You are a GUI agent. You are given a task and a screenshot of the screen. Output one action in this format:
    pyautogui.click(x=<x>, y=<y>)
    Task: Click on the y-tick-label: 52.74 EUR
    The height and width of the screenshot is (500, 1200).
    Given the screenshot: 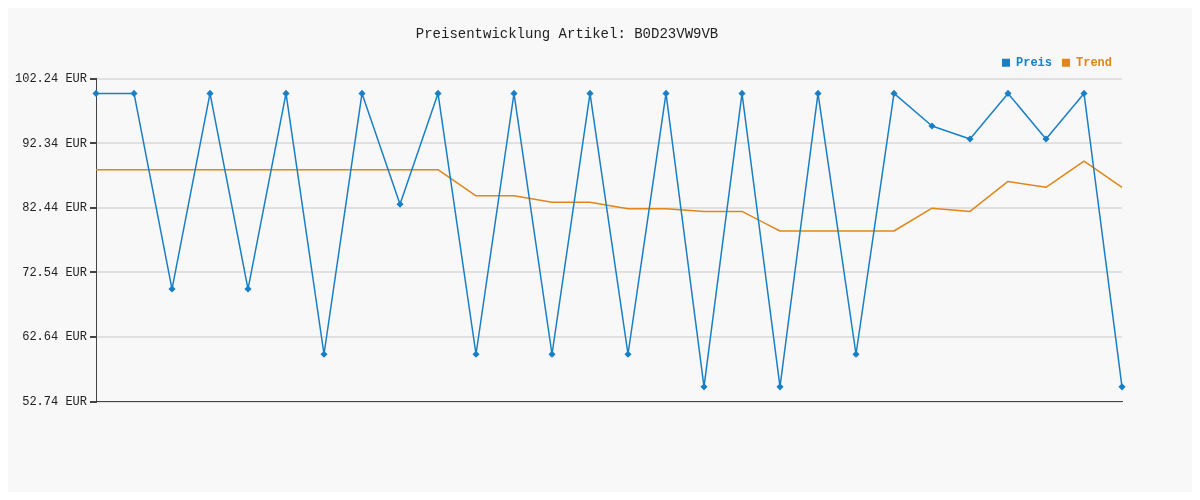 What is the action you would take?
    pyautogui.click(x=55, y=401)
    